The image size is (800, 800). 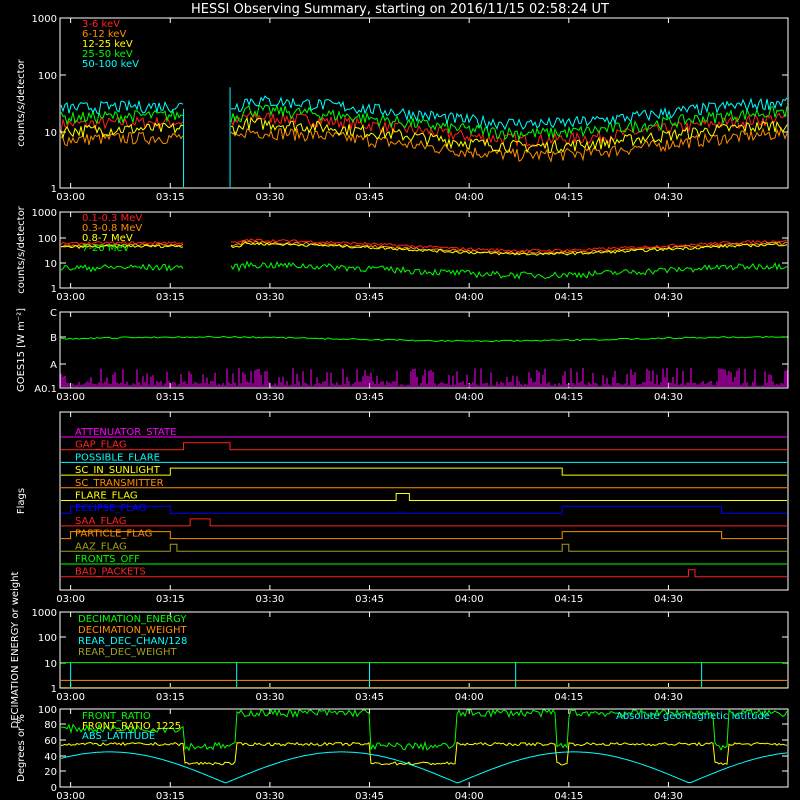 I want to click on y-tick-label-5-2: 40, so click(x=50, y=757).